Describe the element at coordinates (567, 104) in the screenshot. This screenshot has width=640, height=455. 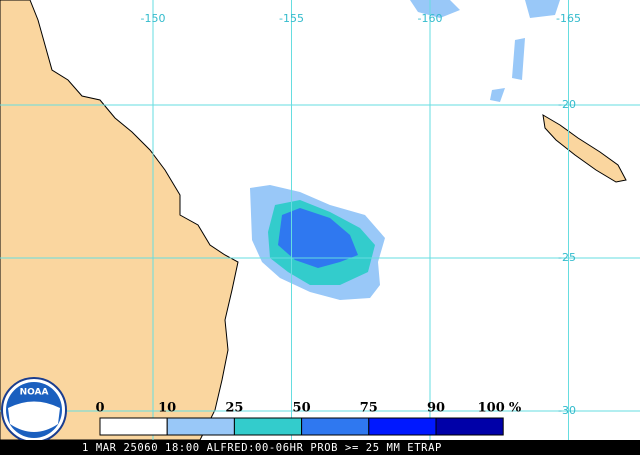
I see `latitude-label: -20` at that location.